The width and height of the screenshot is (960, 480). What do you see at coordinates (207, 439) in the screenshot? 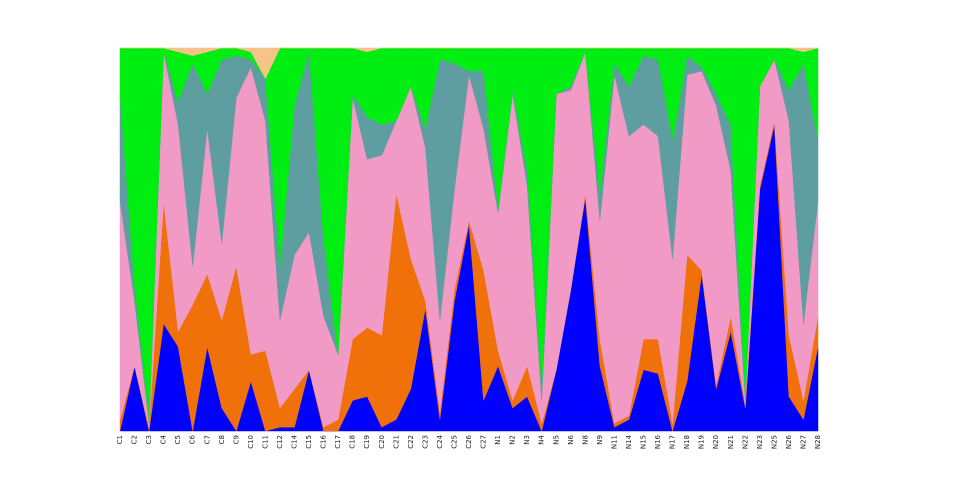
I see `x-tick-label: C7` at bounding box center [207, 439].